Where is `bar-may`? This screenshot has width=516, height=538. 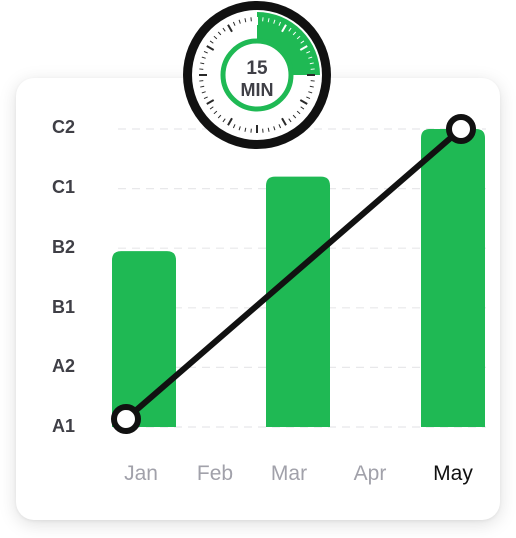 bar-may is located at coordinates (453, 278).